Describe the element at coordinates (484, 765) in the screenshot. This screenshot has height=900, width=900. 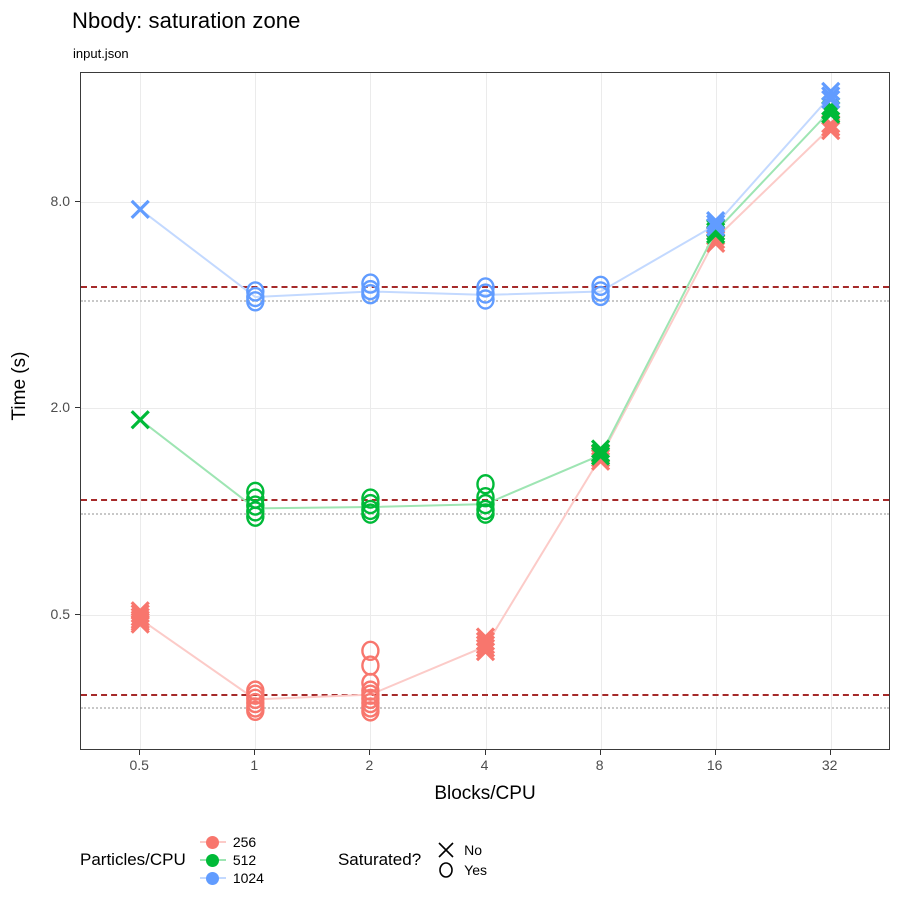
I see `x-tick-label-3: 4` at that location.